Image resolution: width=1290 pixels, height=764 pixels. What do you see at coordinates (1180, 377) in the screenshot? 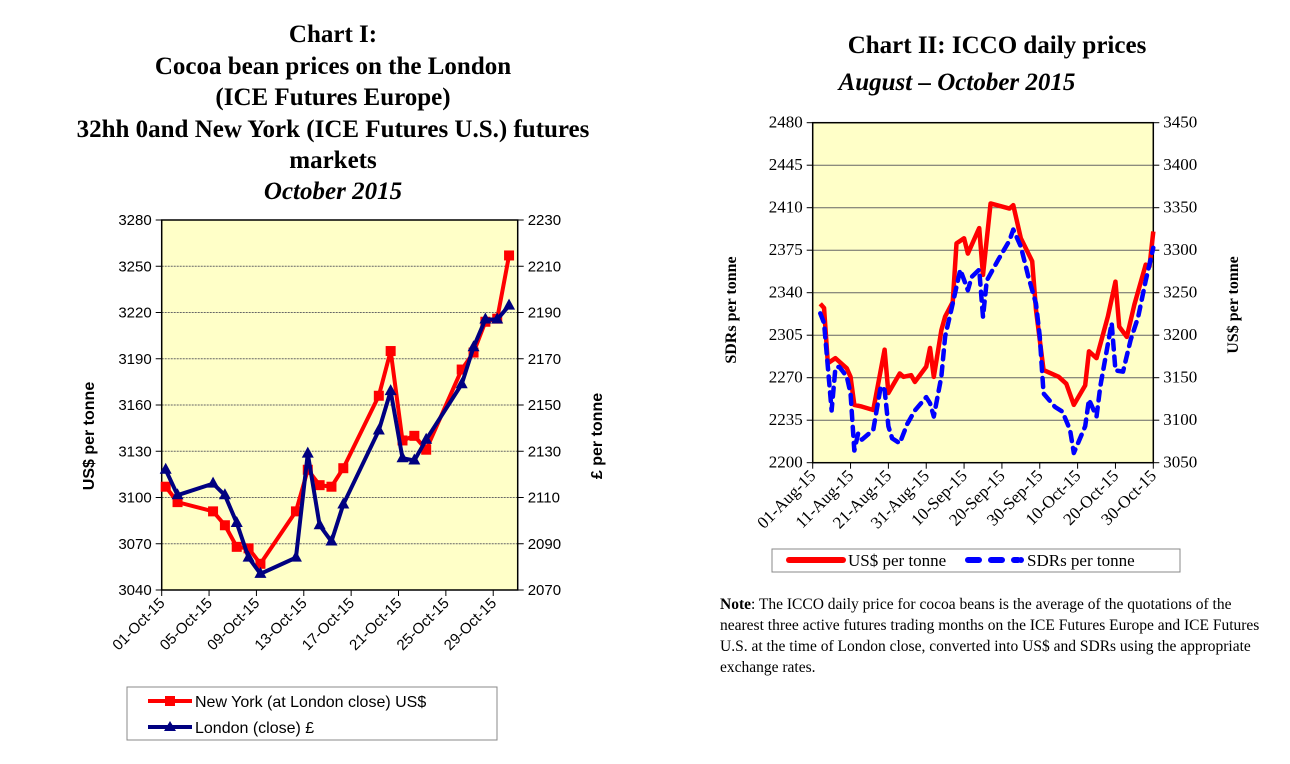
I see `y2-tick-label: 3150` at bounding box center [1180, 377].